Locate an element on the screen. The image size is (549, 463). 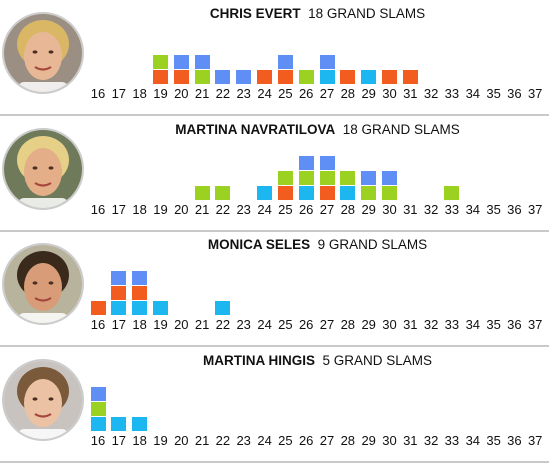
age-tick-label: 35 is located at coordinates (493, 209).